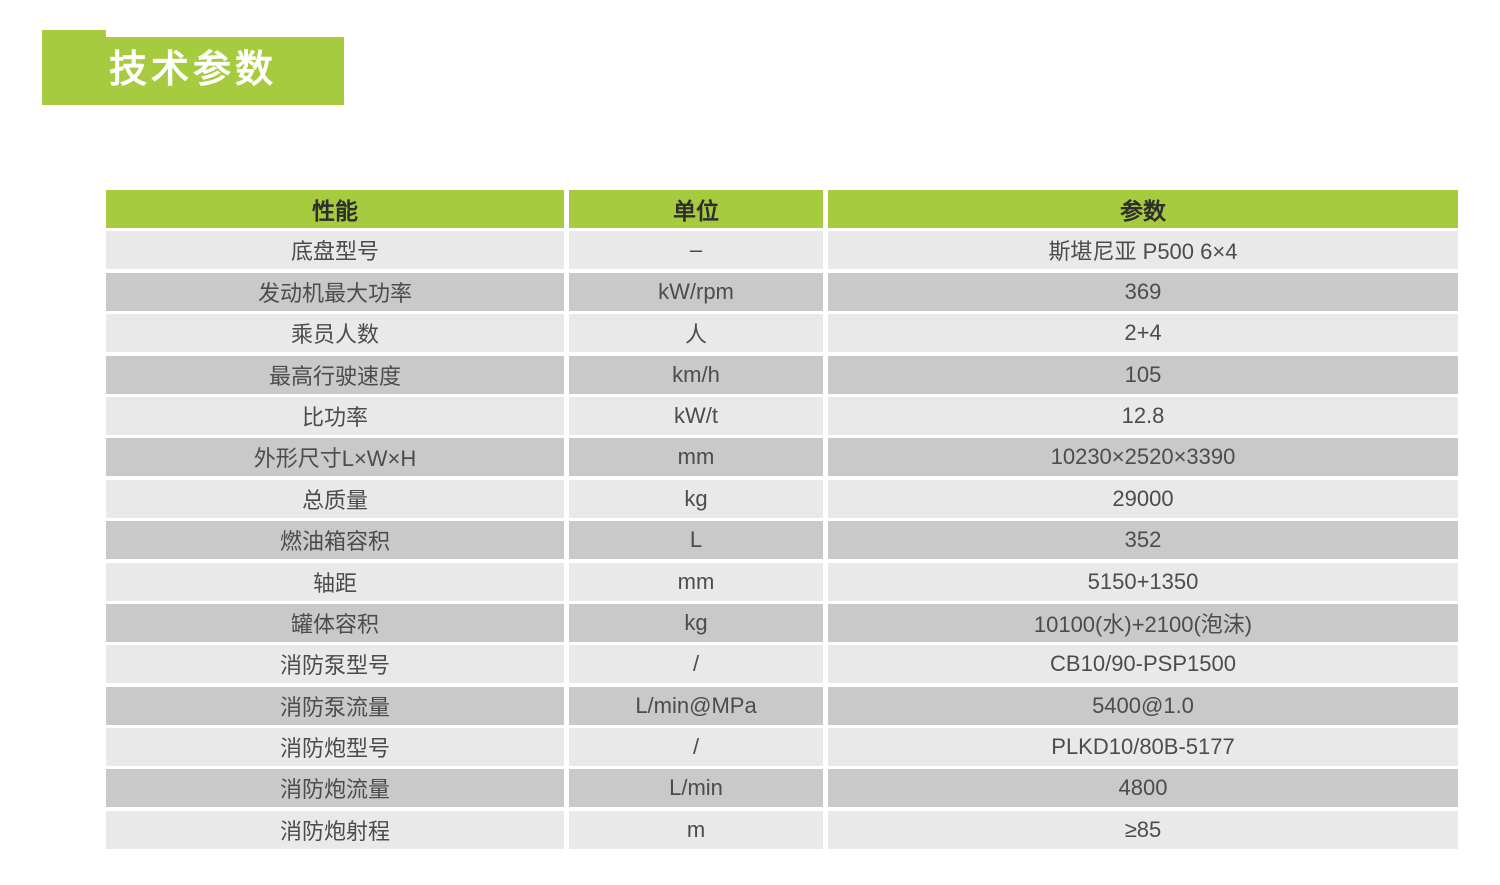  Describe the element at coordinates (696, 209) in the screenshot. I see `column-header-unit: 单位` at that location.